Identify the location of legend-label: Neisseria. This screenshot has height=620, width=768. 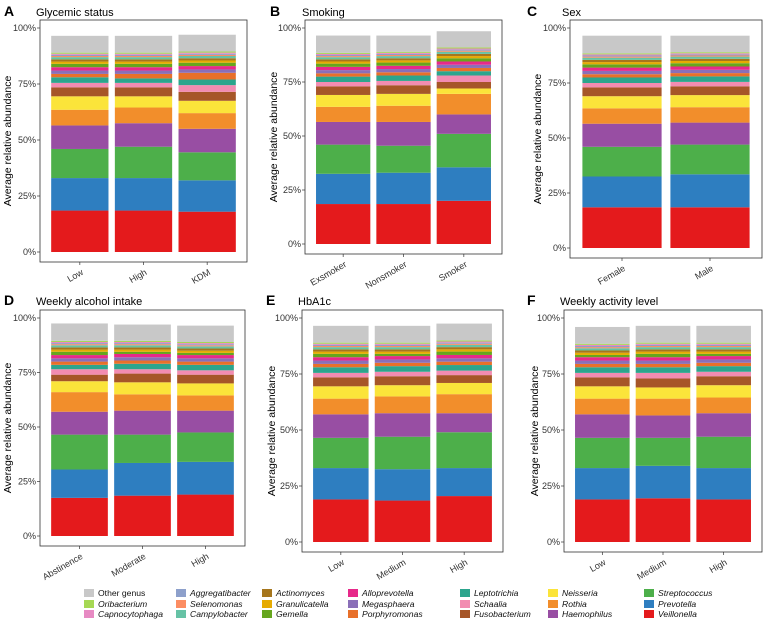
(580, 593).